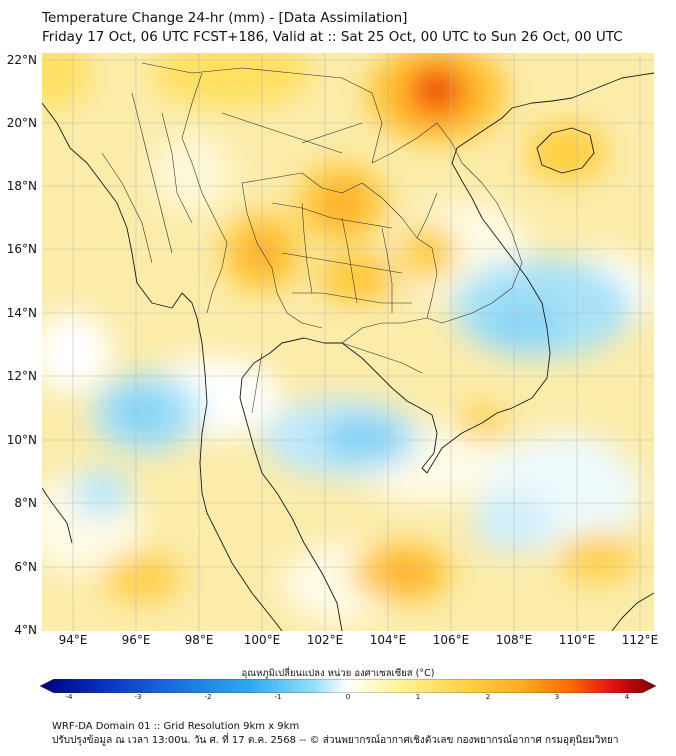 The image size is (676, 756). I want to click on lon-label: 96°E, so click(136, 640).